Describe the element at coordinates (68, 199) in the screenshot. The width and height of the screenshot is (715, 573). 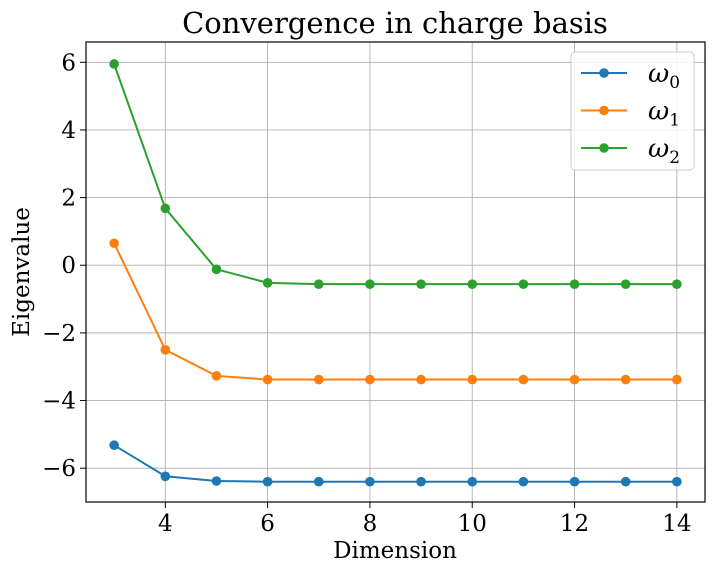
I see `y-tick-label: 2` at that location.